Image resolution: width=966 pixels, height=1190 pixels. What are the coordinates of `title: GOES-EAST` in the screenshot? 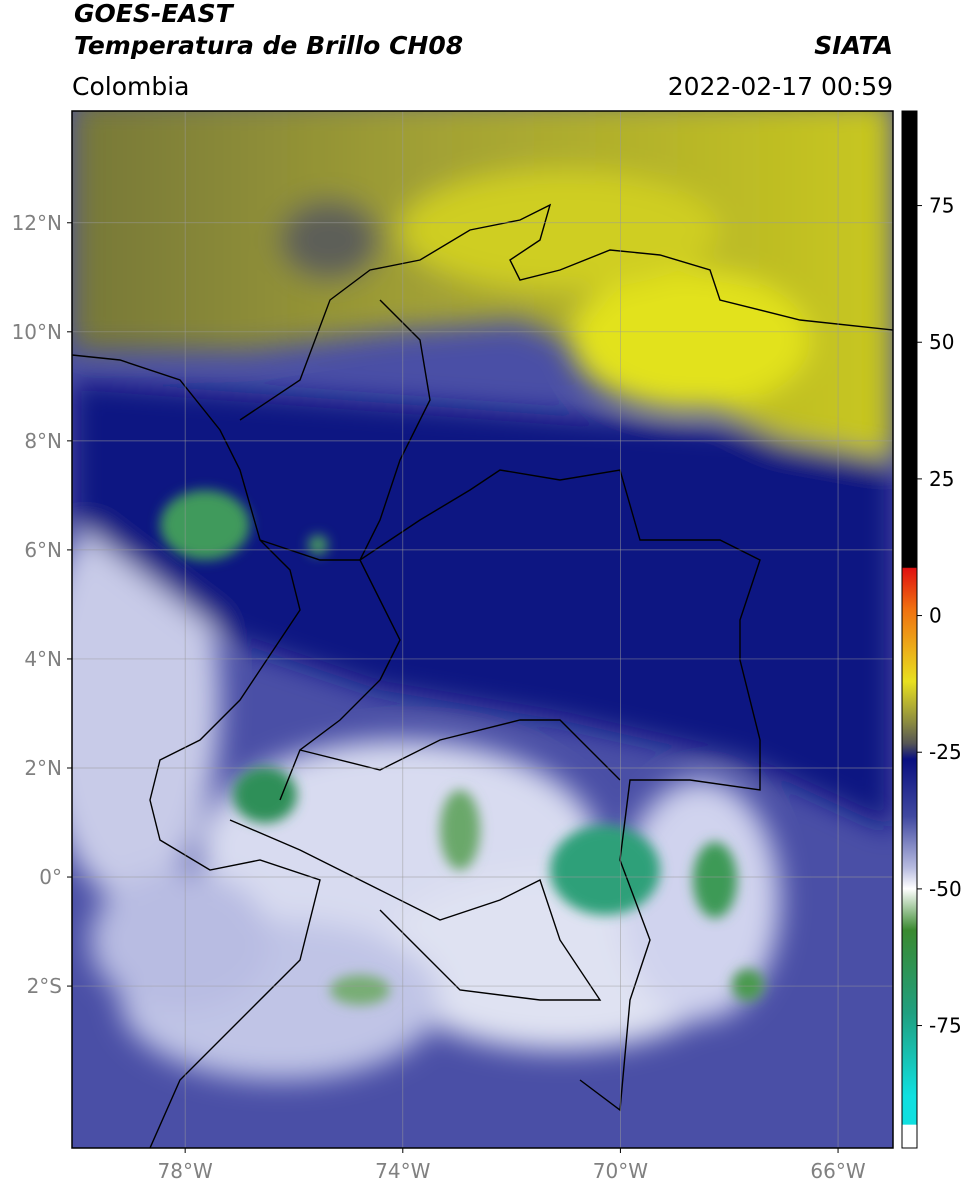 It's located at (154, 14).